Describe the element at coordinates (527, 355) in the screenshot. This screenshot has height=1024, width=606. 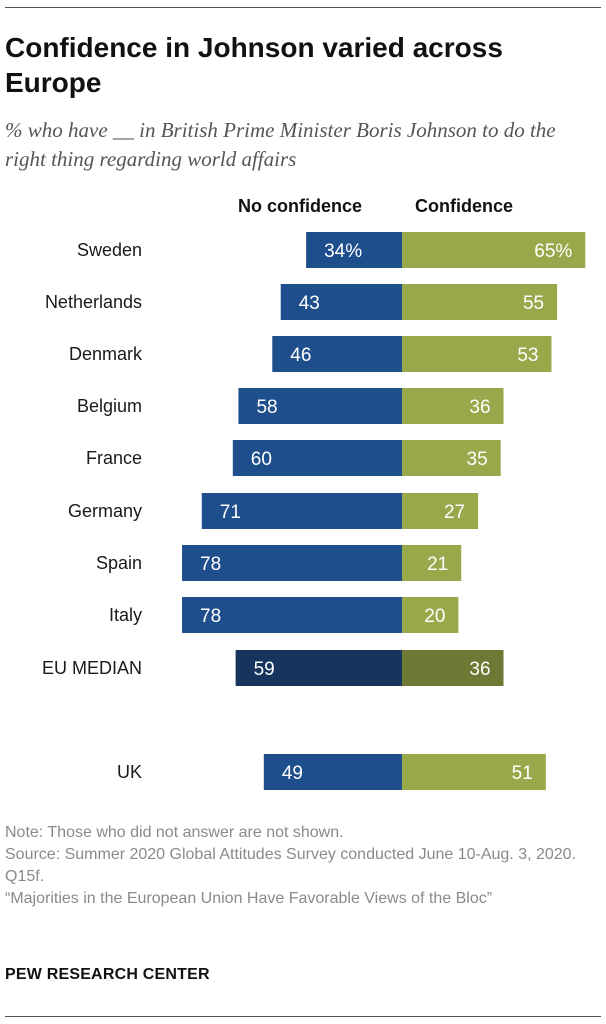
I see `value-confidence-denmark: 53` at that location.